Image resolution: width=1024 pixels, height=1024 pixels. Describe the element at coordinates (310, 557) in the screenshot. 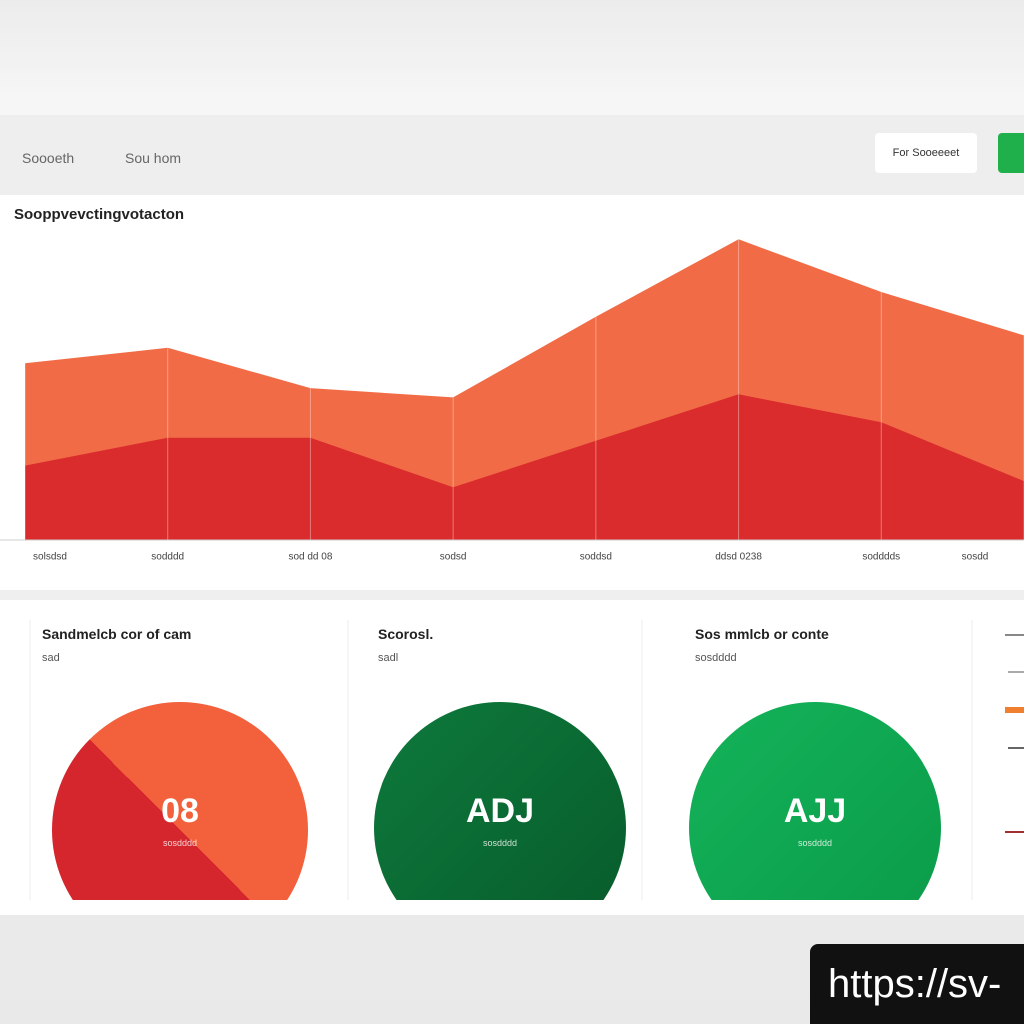

I see `x-tick-label: sod dd 08` at that location.